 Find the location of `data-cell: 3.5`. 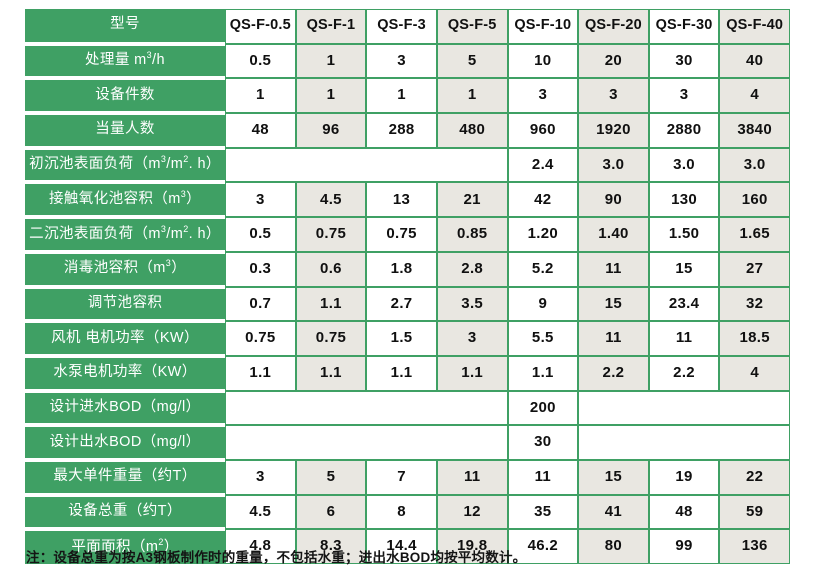

data-cell: 3.5 is located at coordinates (472, 304).